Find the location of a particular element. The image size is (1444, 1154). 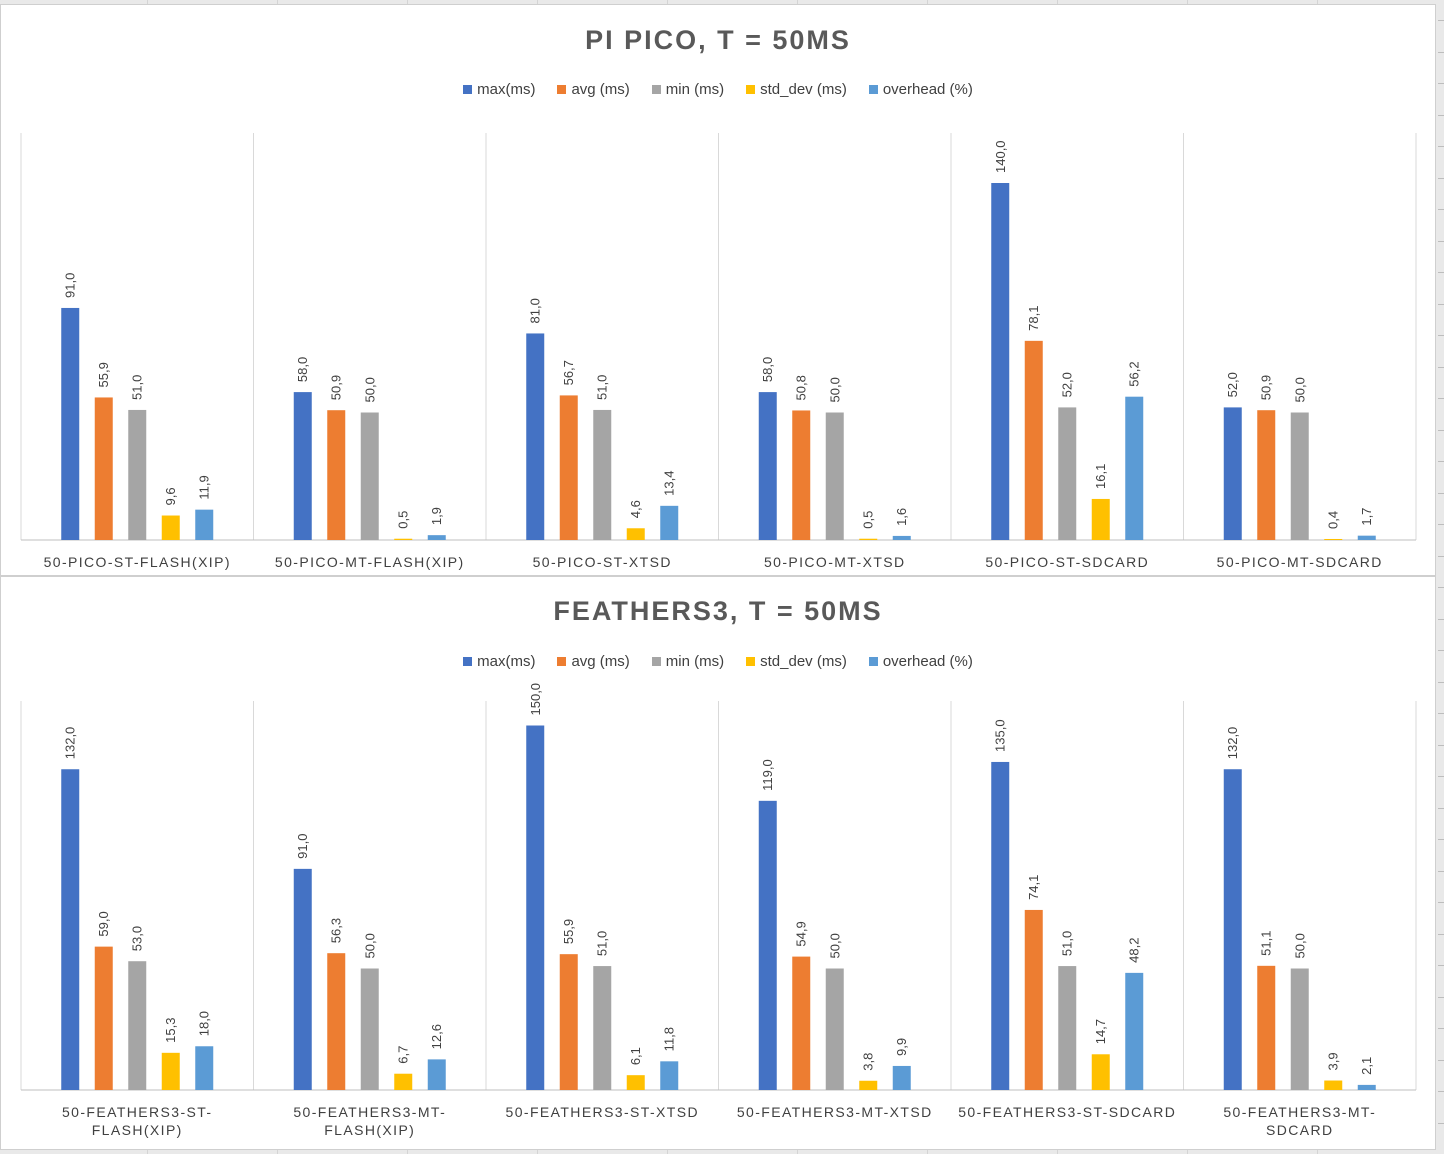

category-label: 50-PICO-MT-FLASH(XIP) is located at coordinates (370, 562).